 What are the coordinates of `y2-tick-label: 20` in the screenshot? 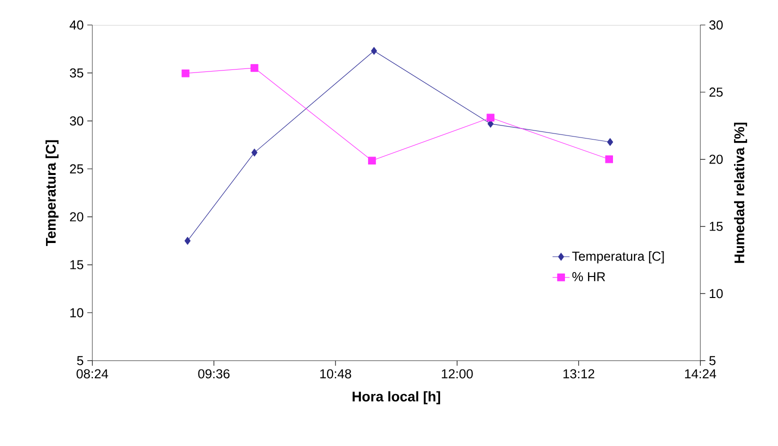 It's located at (716, 159).